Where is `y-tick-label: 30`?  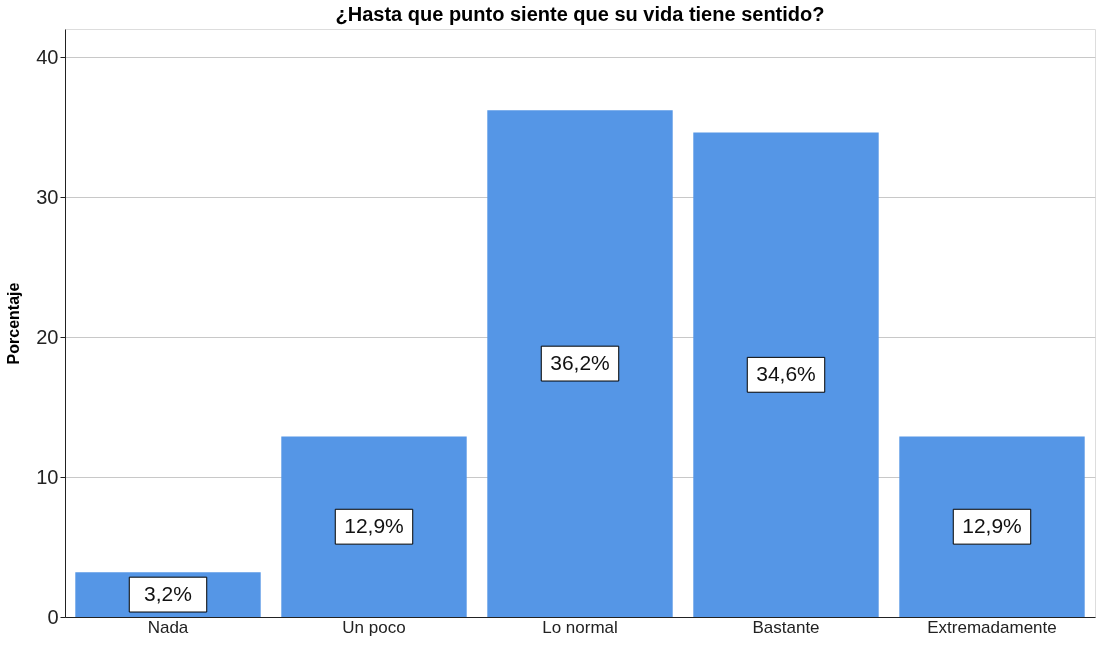
y-tick-label: 30 is located at coordinates (47, 196).